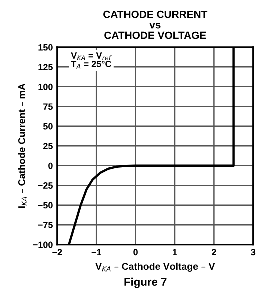 This screenshot has width=280, height=306. What do you see at coordinates (48, 126) in the screenshot?
I see `y-tick-label: 50` at bounding box center [48, 126].